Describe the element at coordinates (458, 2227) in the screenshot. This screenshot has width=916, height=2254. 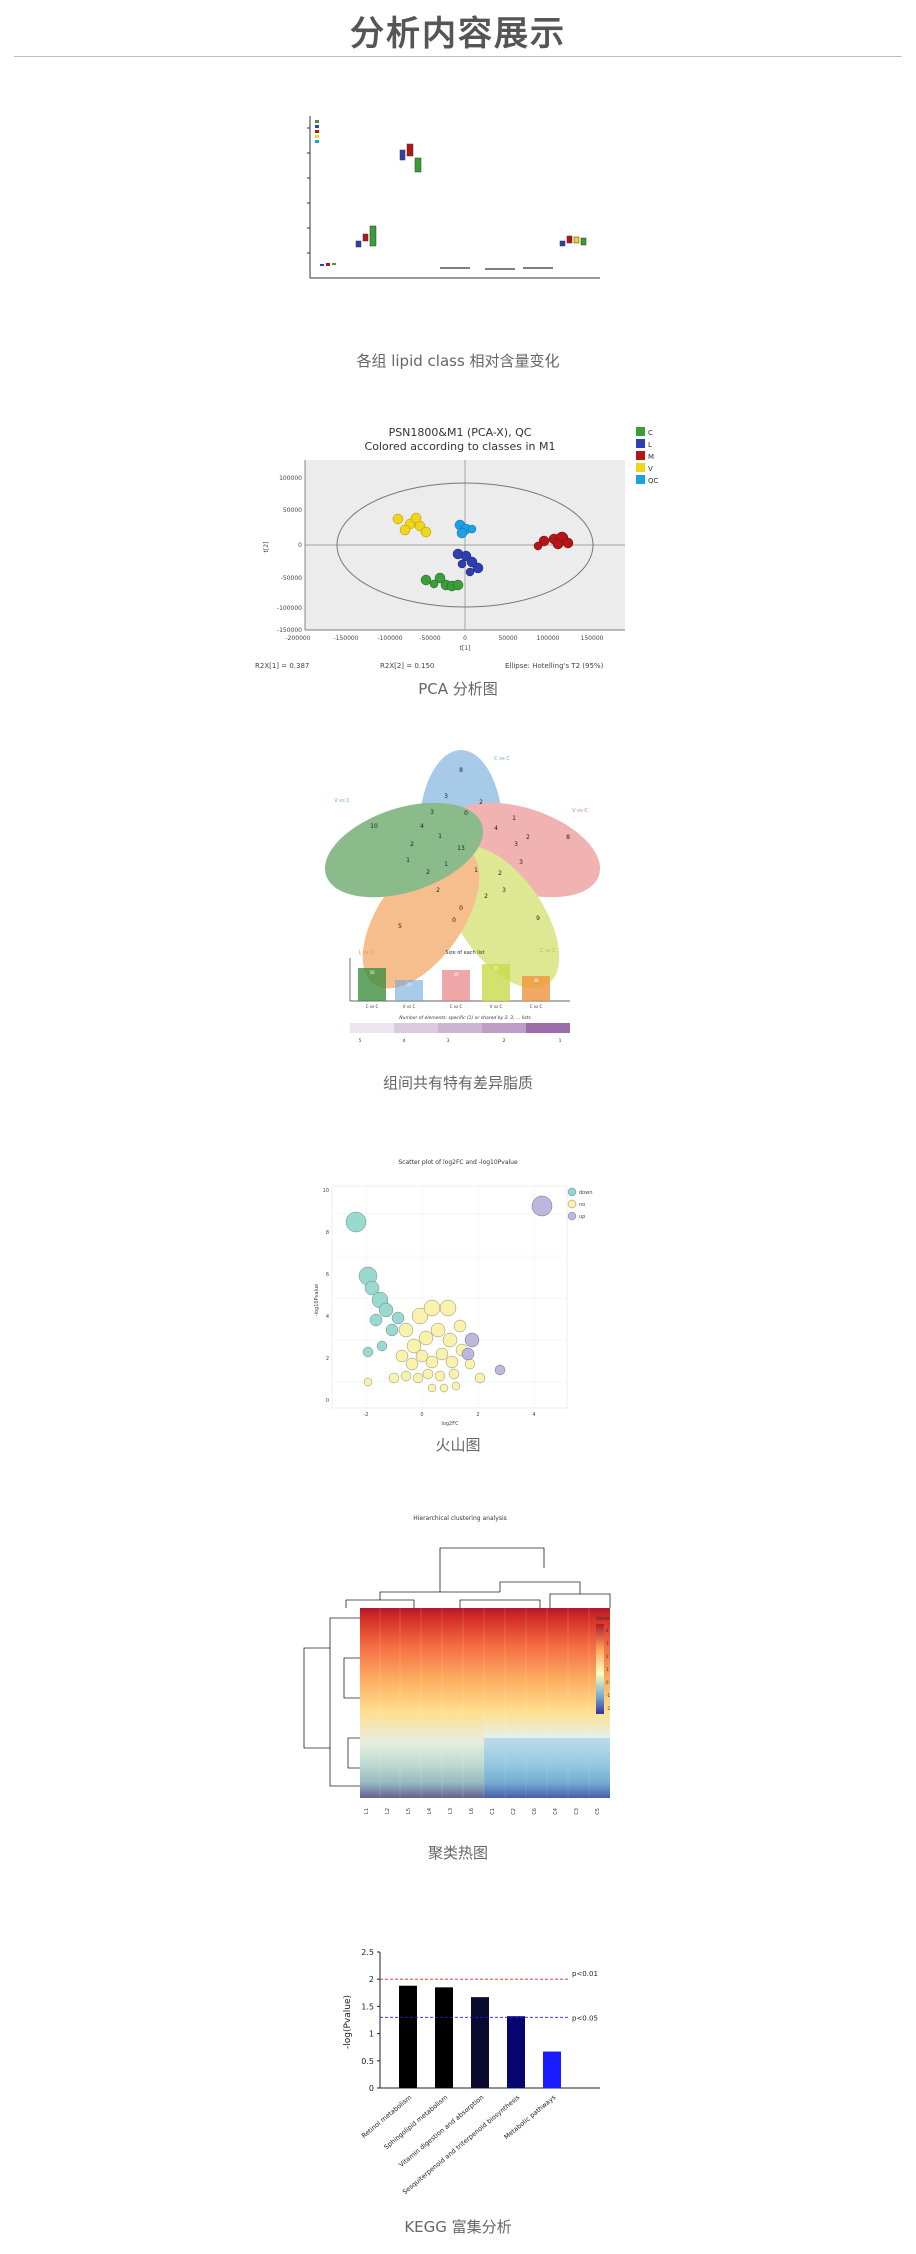
I see `caption-kegg: KEGG 富集分析` at that location.